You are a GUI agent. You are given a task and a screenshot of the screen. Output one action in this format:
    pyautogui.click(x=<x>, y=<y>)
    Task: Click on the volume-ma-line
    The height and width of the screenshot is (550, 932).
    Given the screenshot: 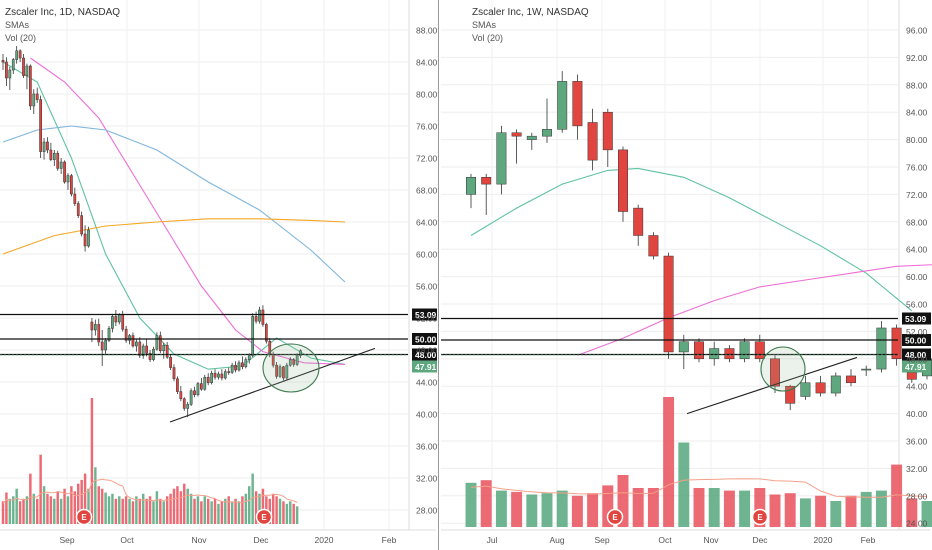 What is the action you would take?
    pyautogui.click(x=699, y=488)
    